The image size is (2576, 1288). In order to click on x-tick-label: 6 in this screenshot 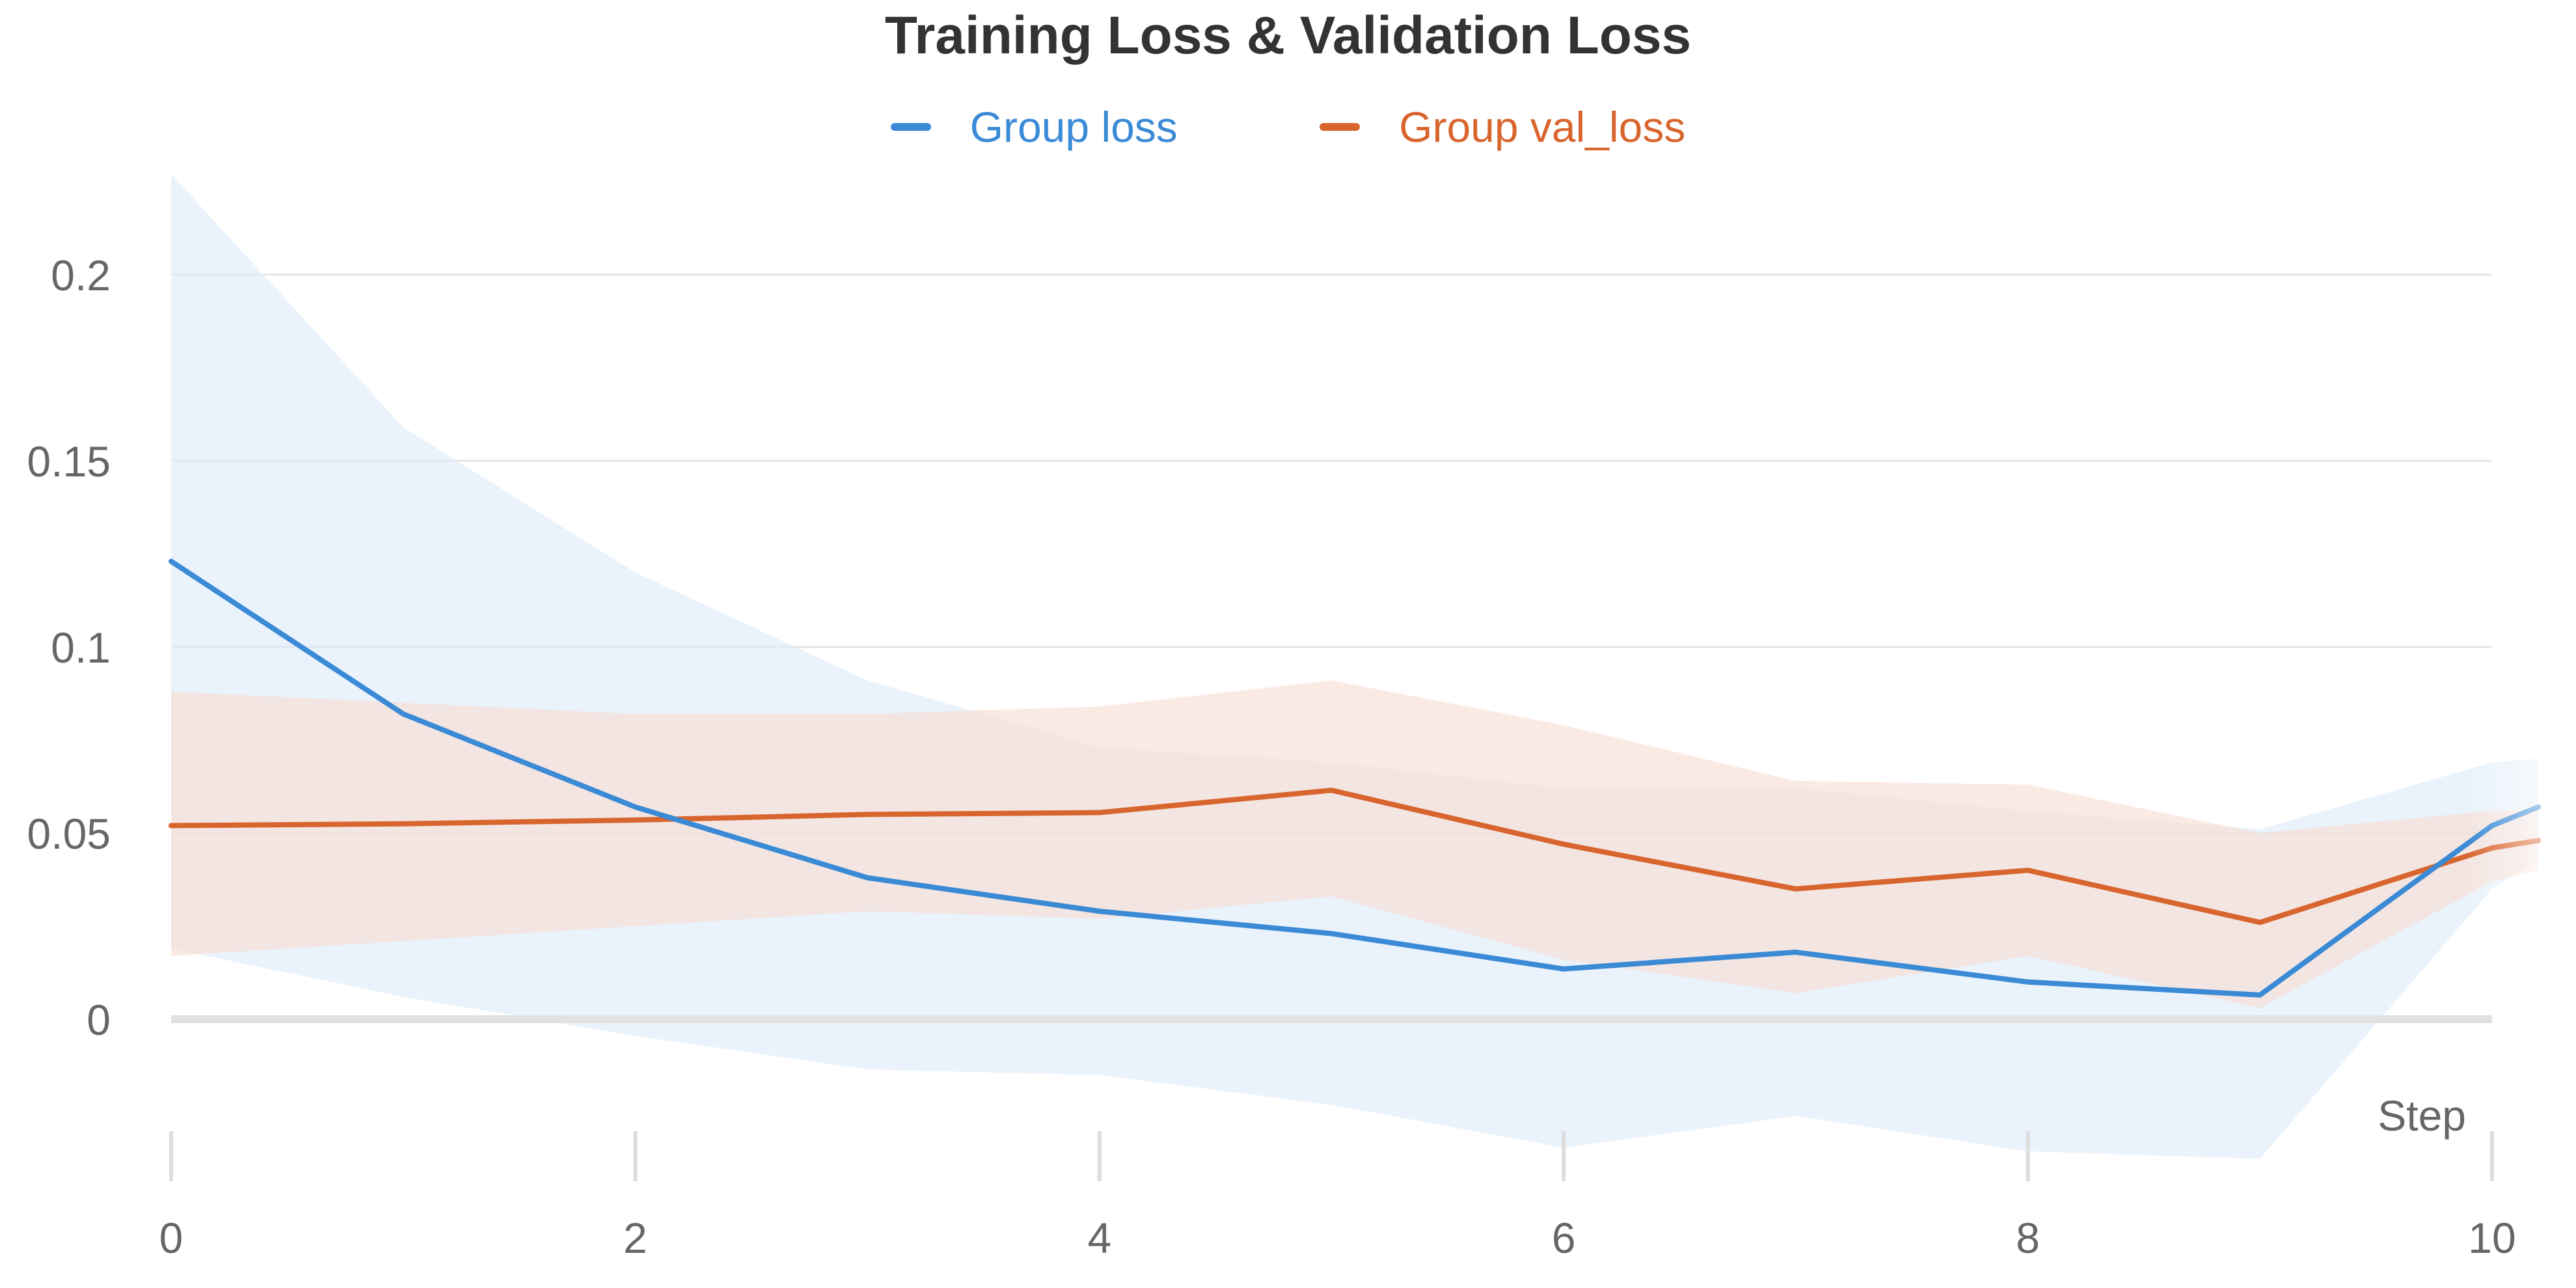, I will do `click(1564, 1238)`.